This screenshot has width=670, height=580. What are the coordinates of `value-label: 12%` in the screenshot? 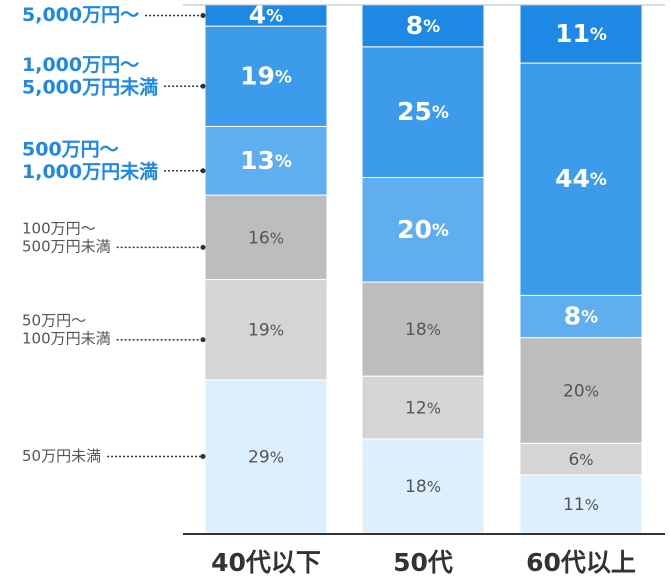 It's located at (423, 409).